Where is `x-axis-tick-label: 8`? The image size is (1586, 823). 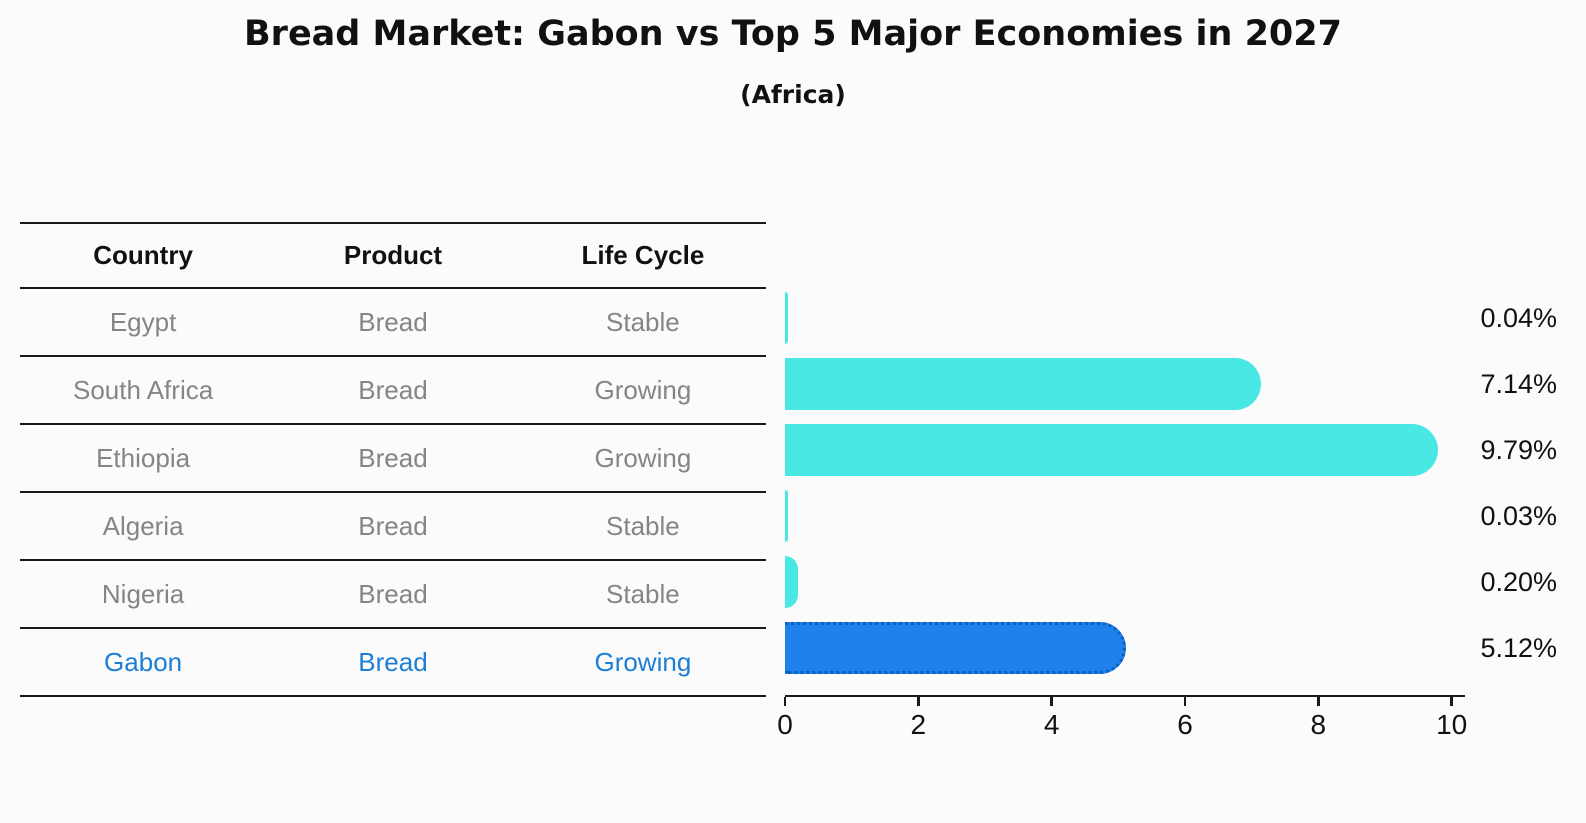
x-axis-tick-label: 8 is located at coordinates (1318, 724).